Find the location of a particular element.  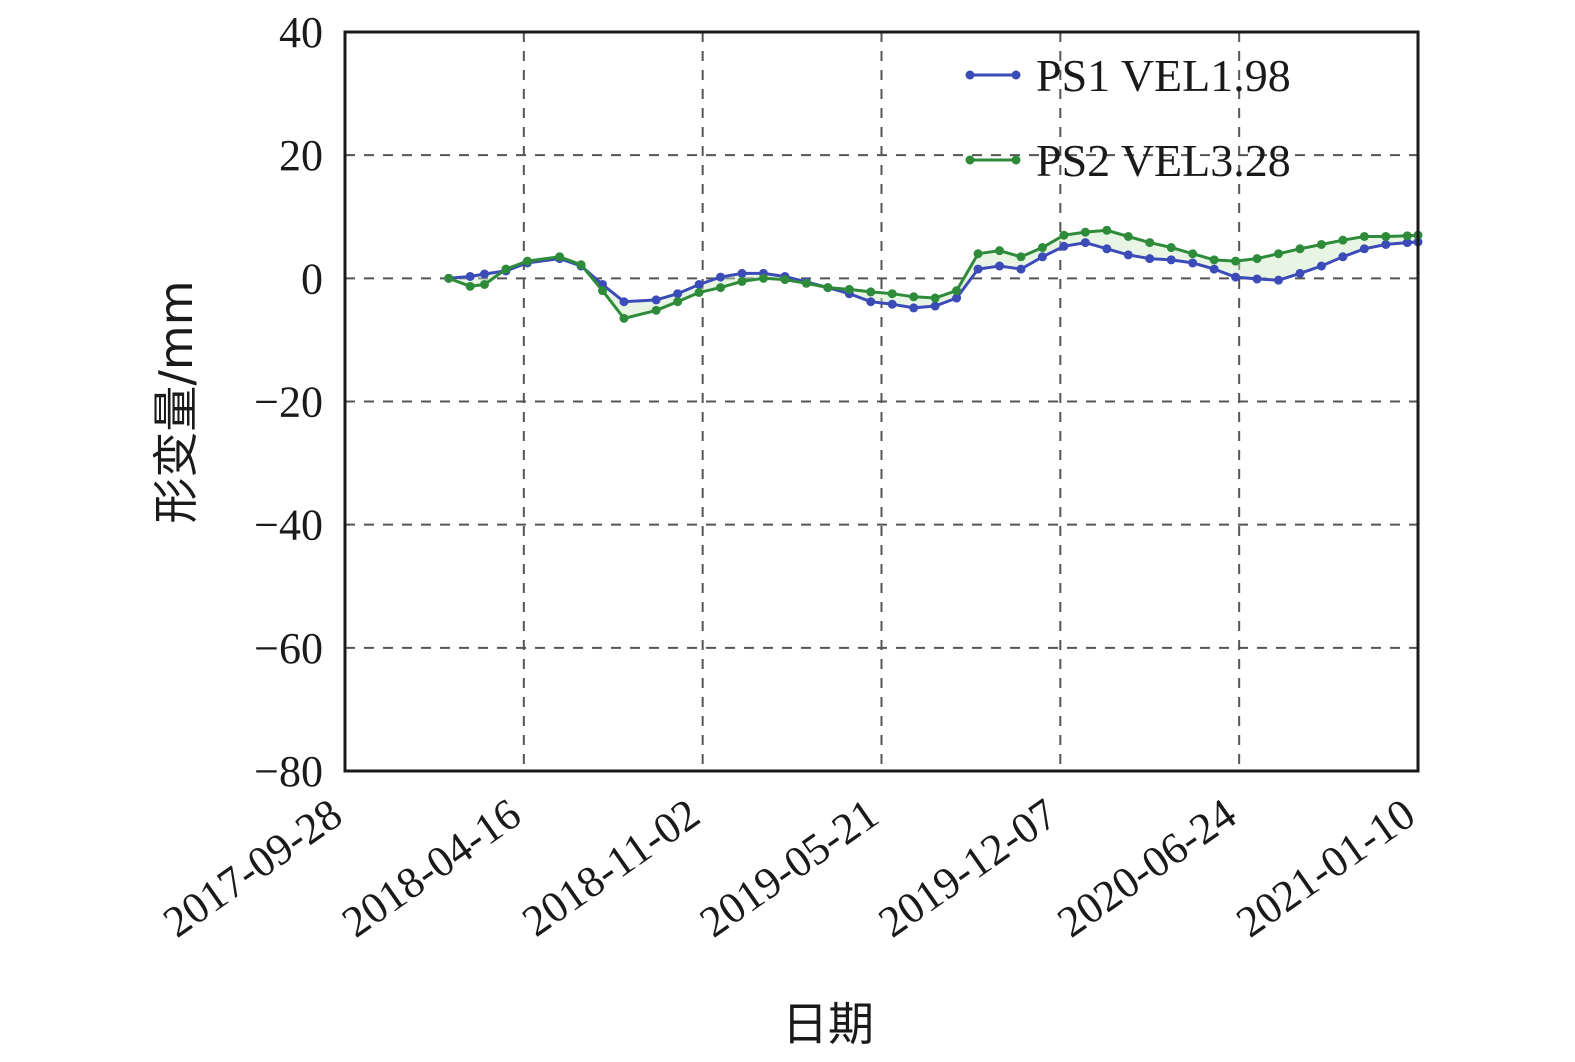

y-tick-label: −60 is located at coordinates (288, 648).